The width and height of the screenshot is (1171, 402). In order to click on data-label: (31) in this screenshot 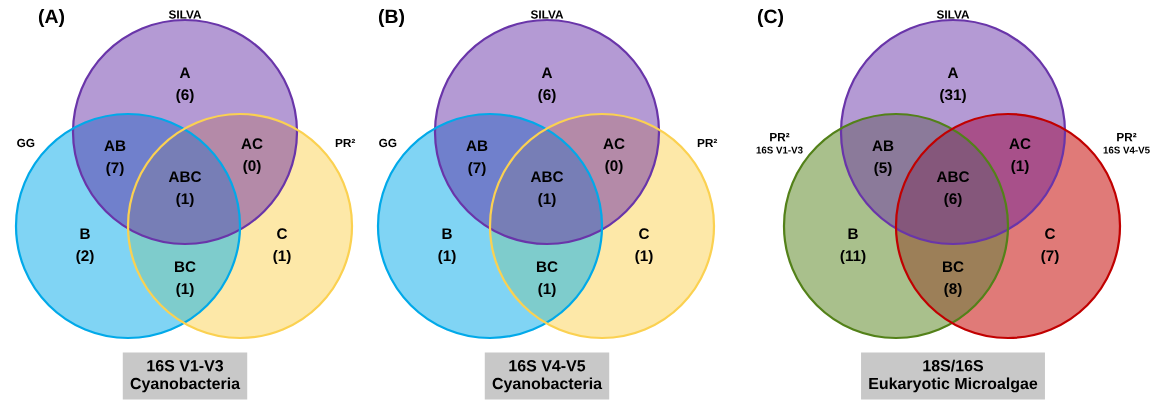, I will do `click(953, 96)`.